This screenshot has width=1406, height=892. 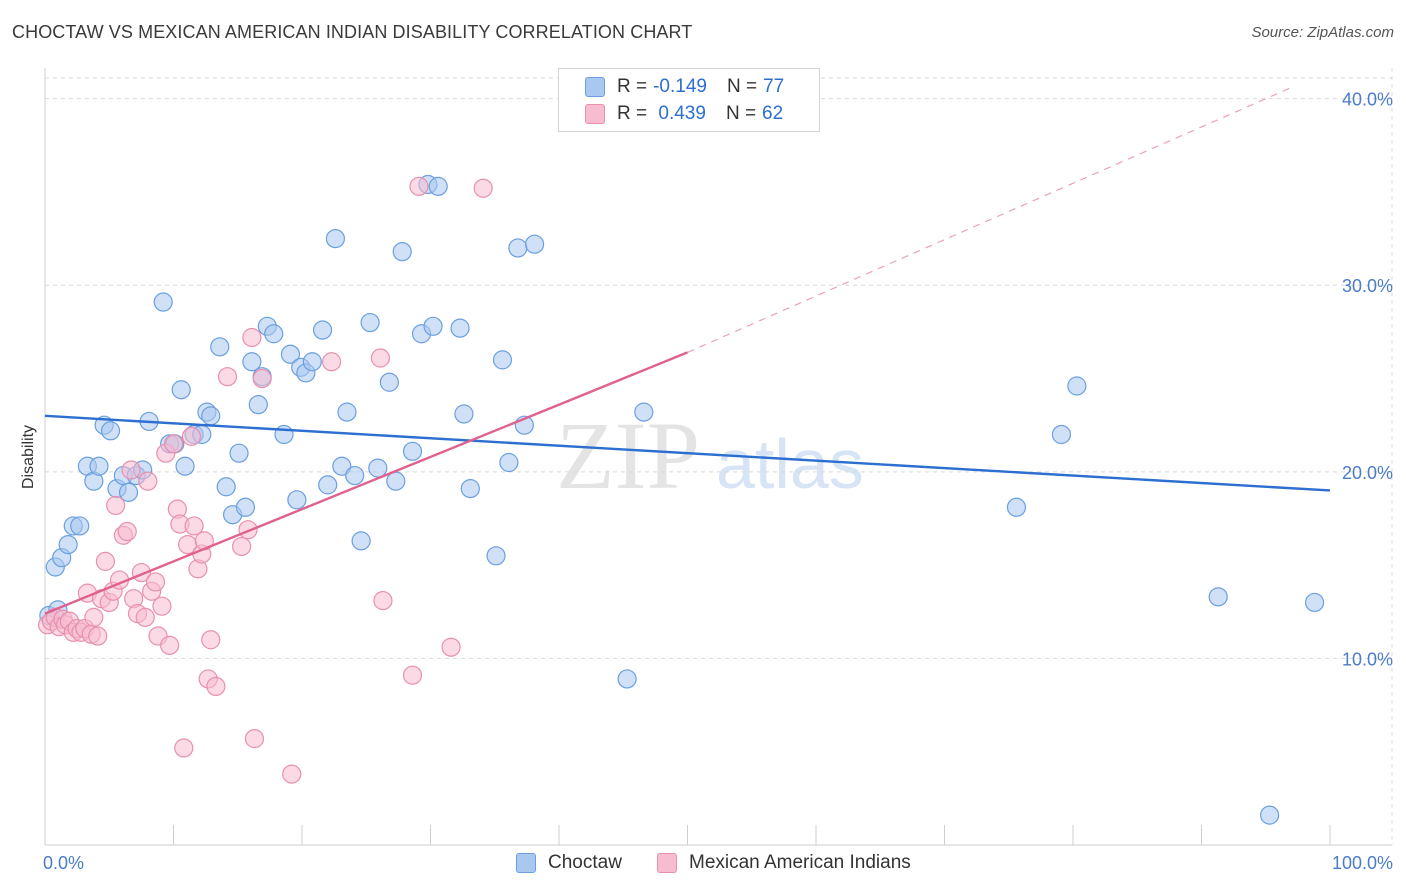 What do you see at coordinates (989, 219) in the screenshot?
I see `trend-line-extension` at bounding box center [989, 219].